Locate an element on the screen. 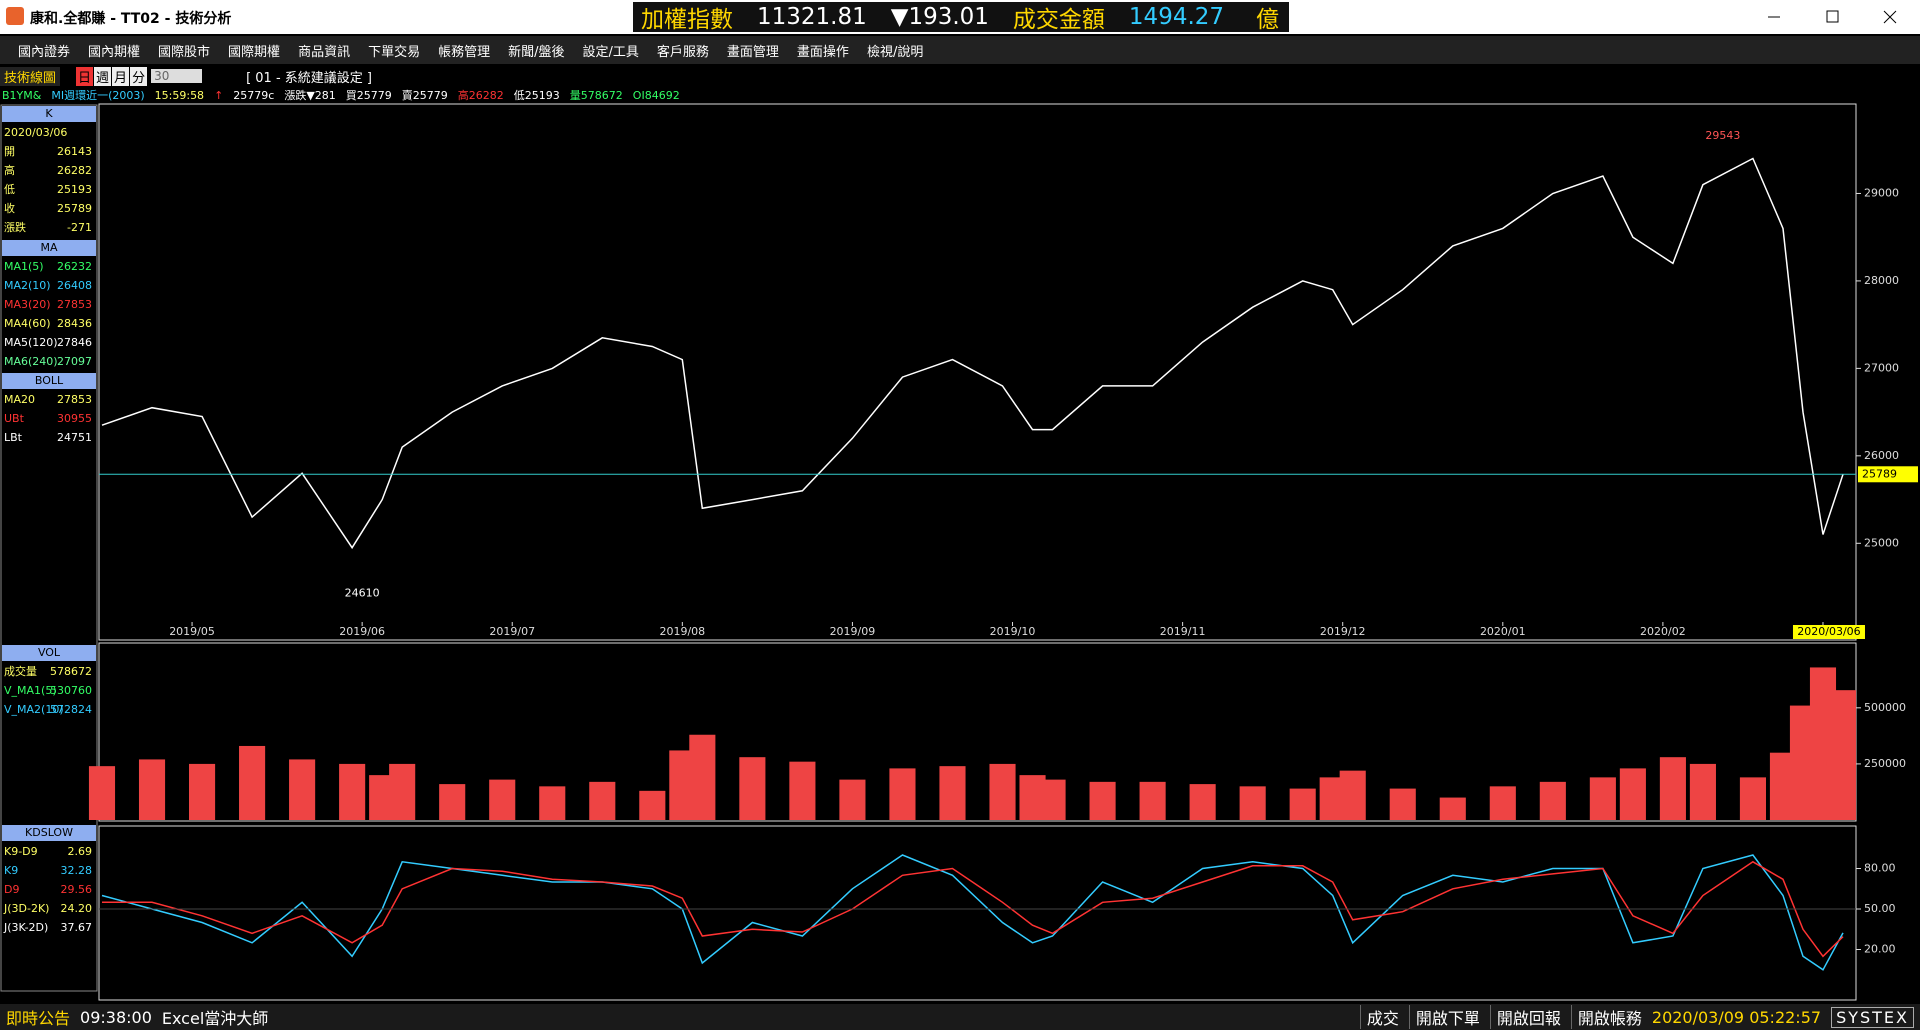  x-tick-label: 2020/02 is located at coordinates (1663, 631).